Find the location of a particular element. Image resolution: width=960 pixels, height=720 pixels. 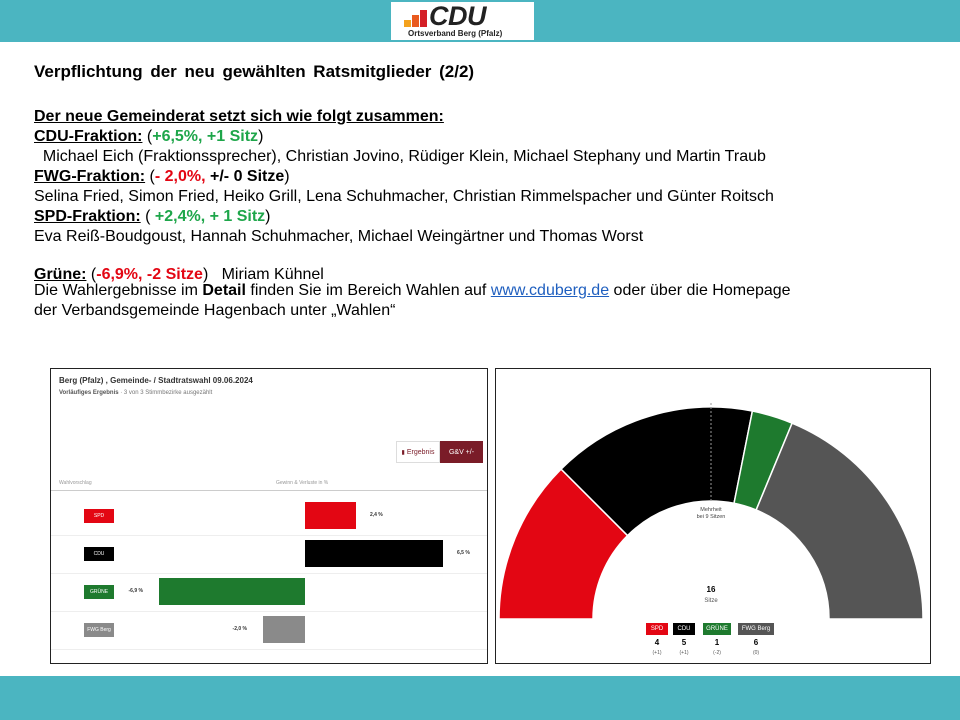

view-toggle: ▮ Ergebnis G&V +/- is located at coordinates (439, 452).